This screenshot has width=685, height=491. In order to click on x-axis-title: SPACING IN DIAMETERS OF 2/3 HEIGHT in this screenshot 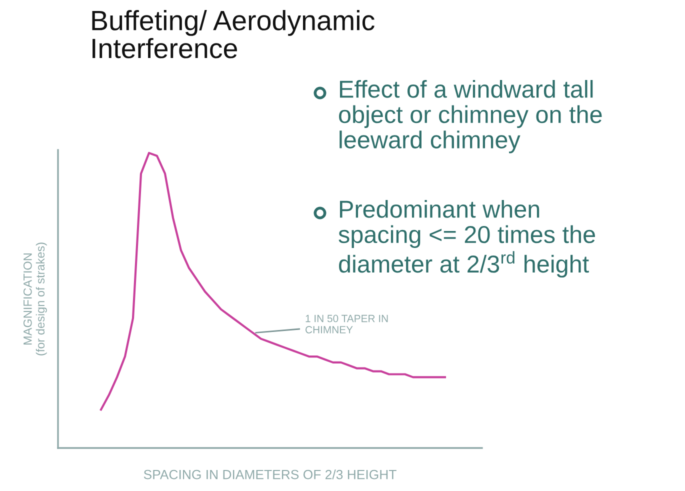, I will do `click(270, 475)`.